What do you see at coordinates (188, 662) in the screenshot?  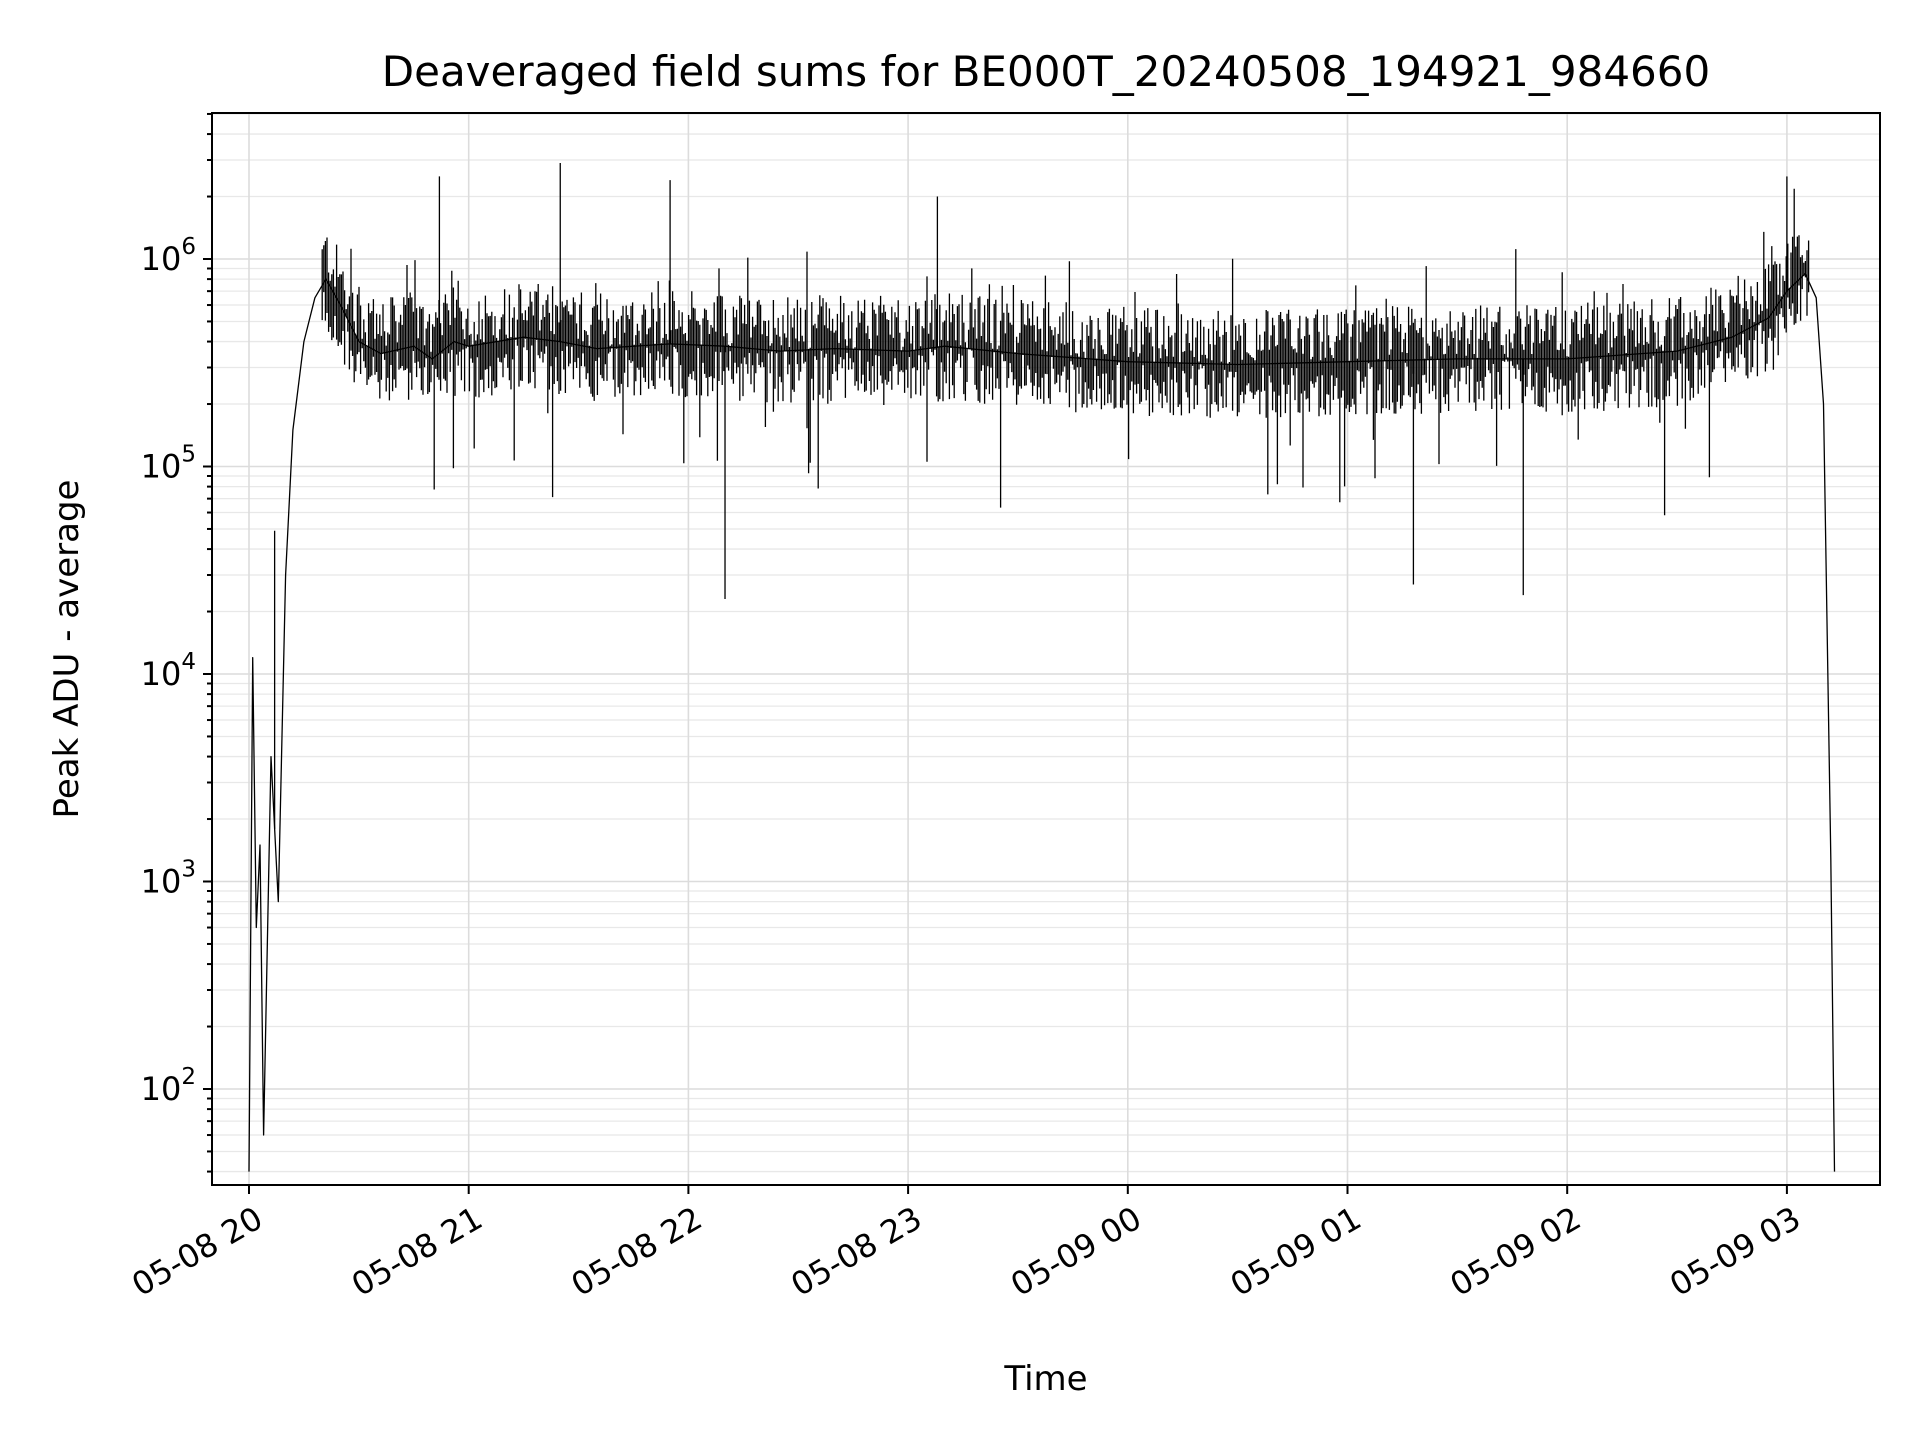 I see `y-tick-exponent: 4` at bounding box center [188, 662].